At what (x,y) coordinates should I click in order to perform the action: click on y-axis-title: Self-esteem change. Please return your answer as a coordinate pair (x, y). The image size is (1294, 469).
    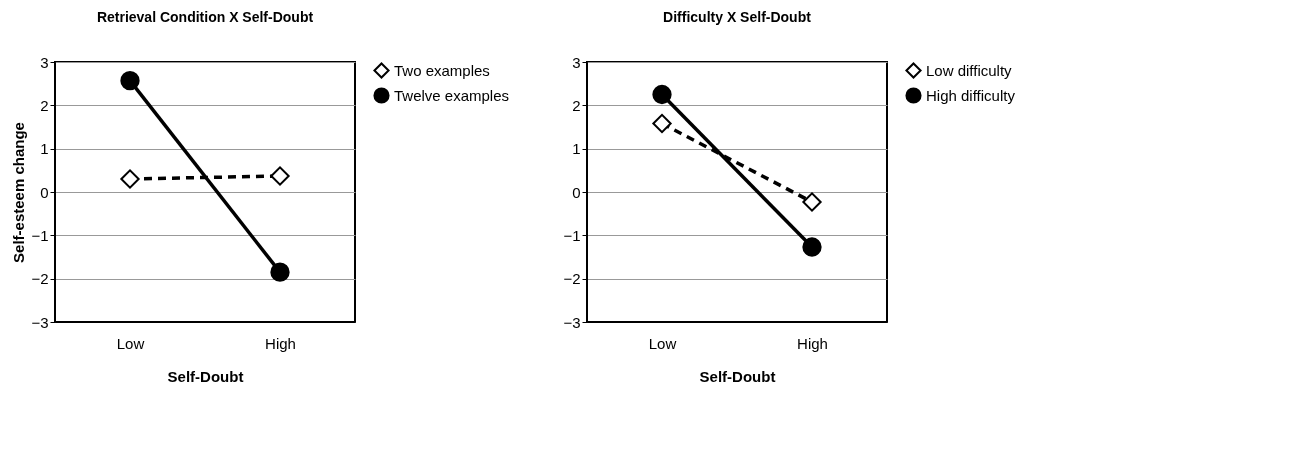
    Looking at the image, I should click on (19, 192).